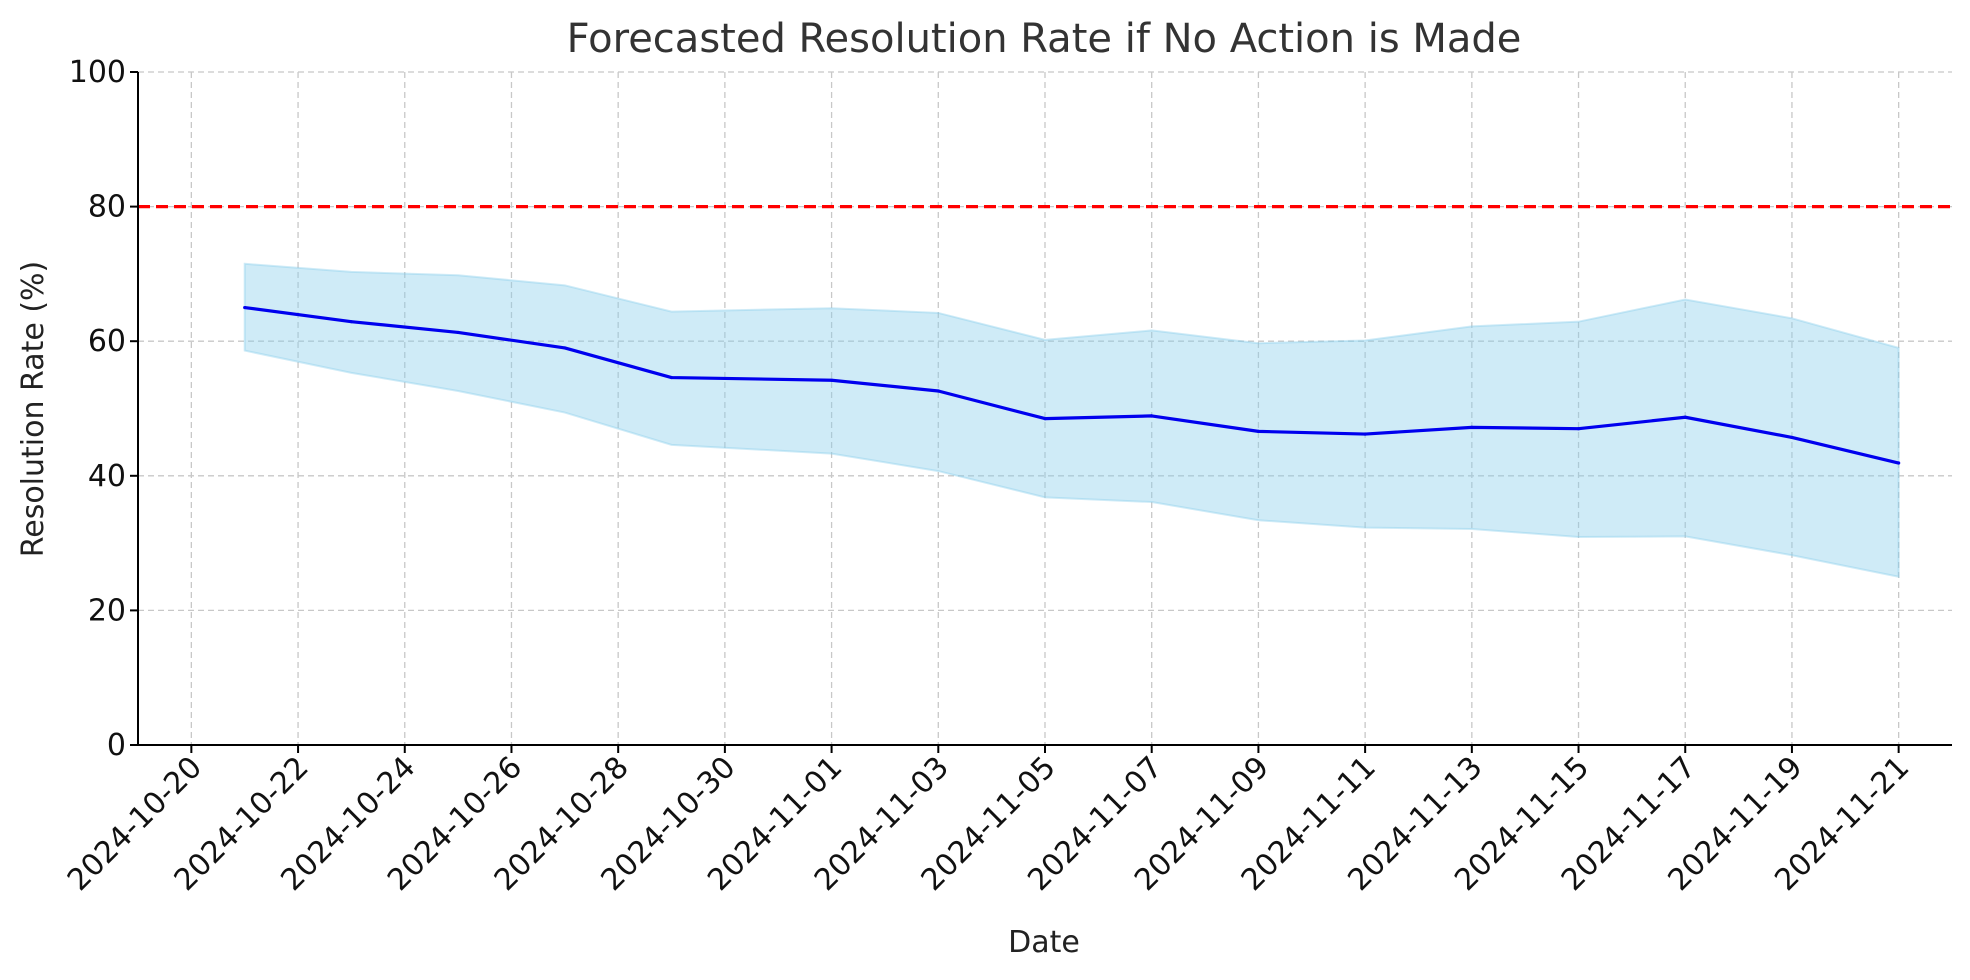  I want to click on y-tick-label: 100, so click(97, 72).